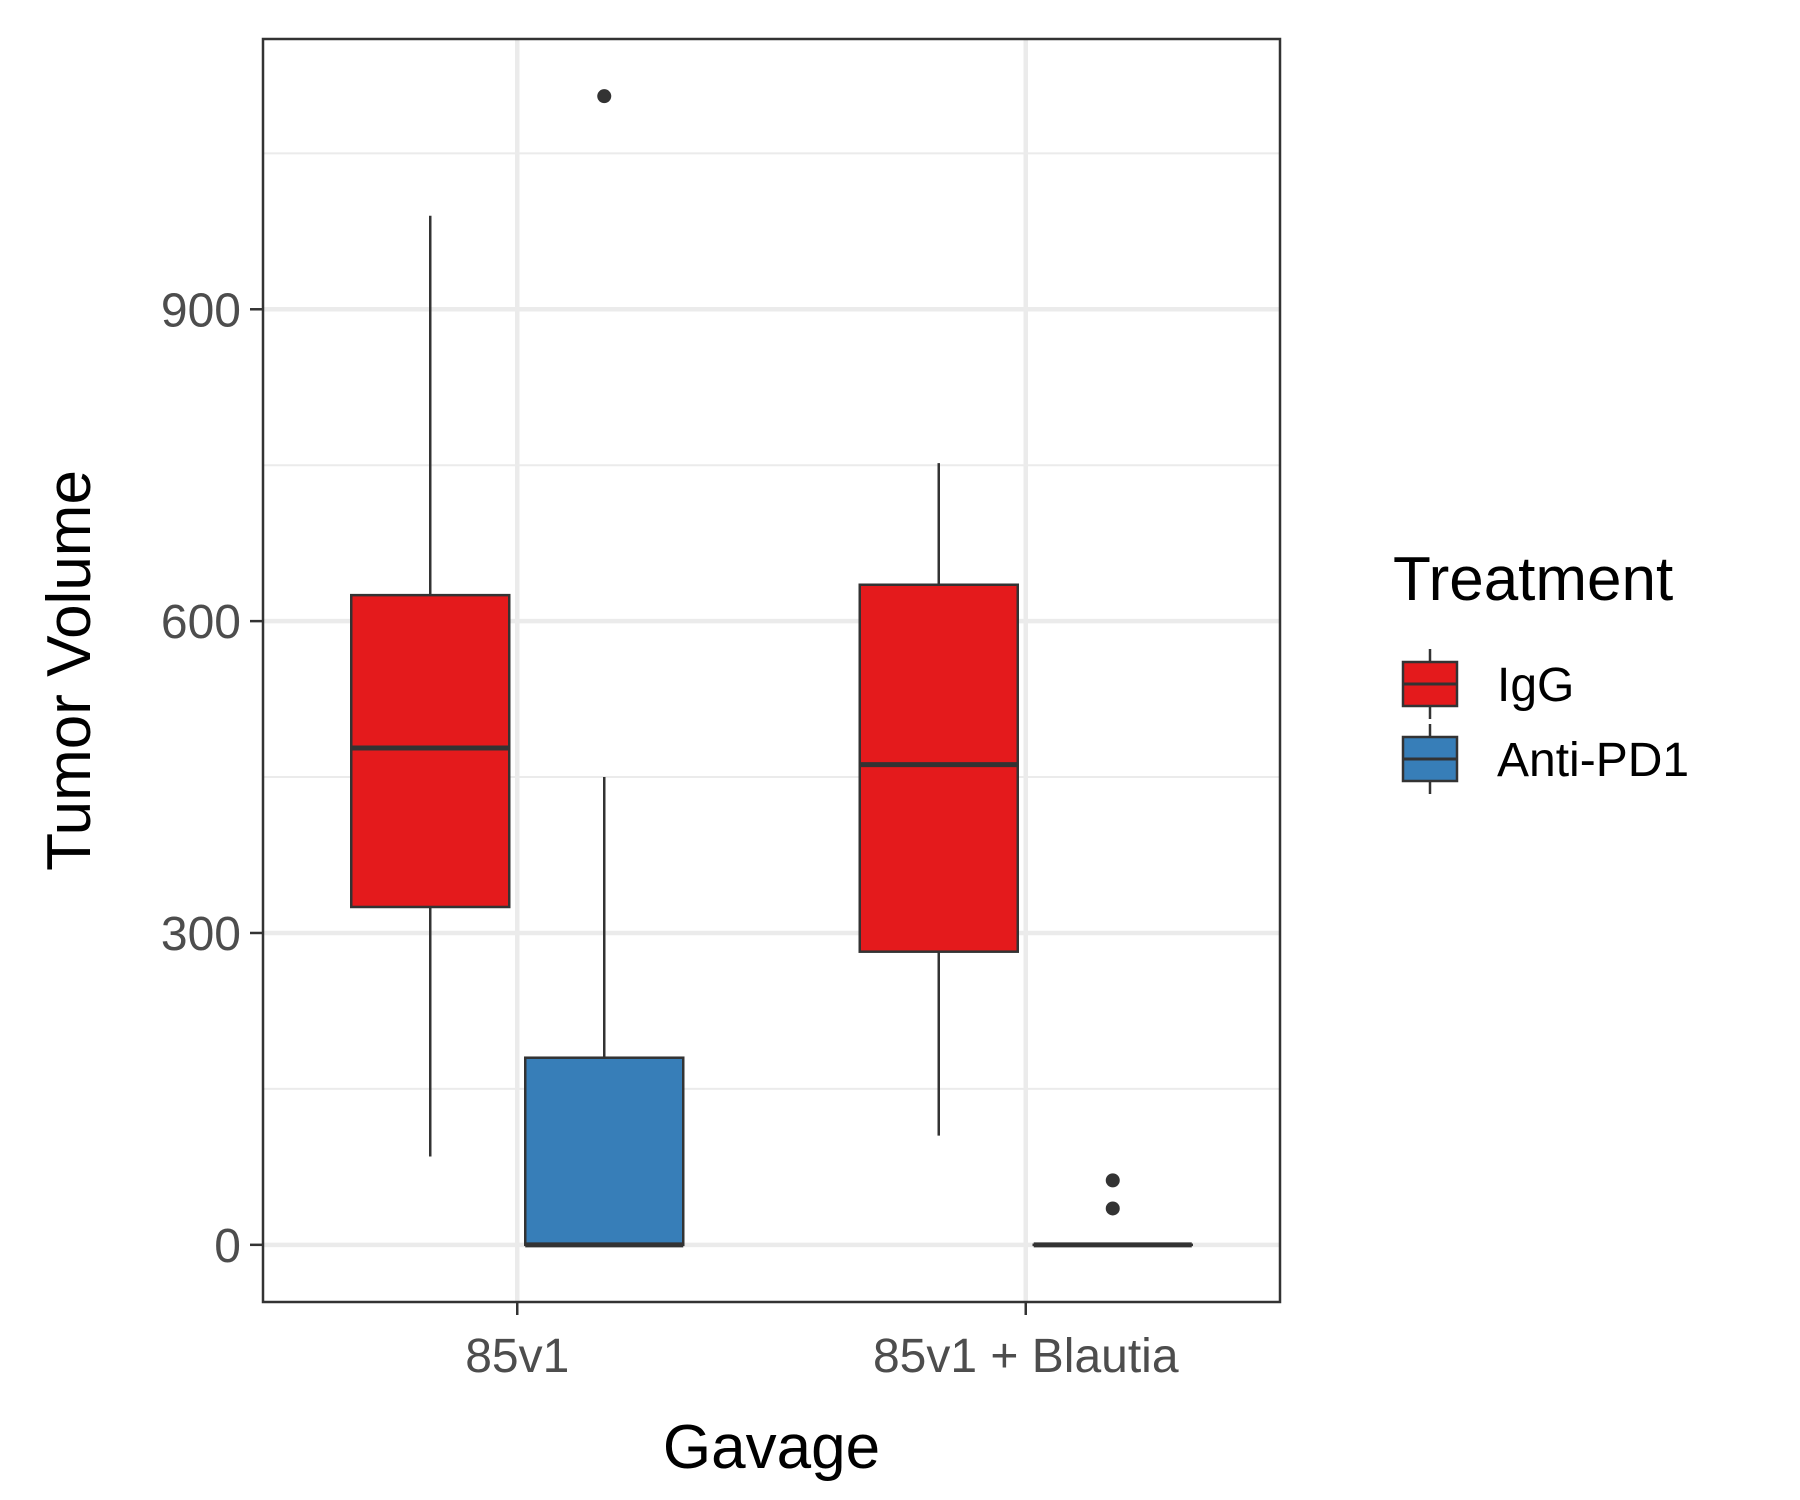 This screenshot has width=1800, height=1500. I want to click on legend-label: IgG, so click(1535, 685).